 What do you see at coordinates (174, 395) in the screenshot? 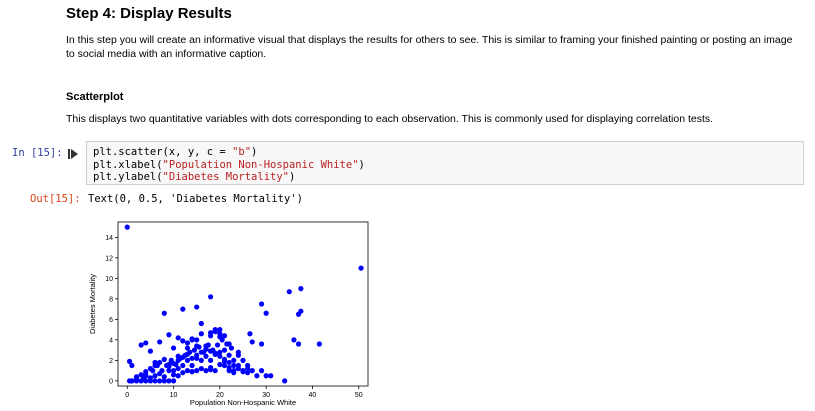
I see `x-tick-label: 10` at bounding box center [174, 395].